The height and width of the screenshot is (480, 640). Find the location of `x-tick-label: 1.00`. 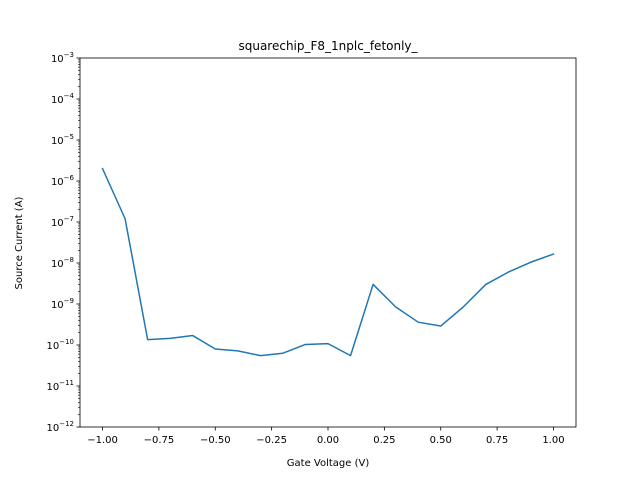

x-tick-label: 1.00 is located at coordinates (553, 440).